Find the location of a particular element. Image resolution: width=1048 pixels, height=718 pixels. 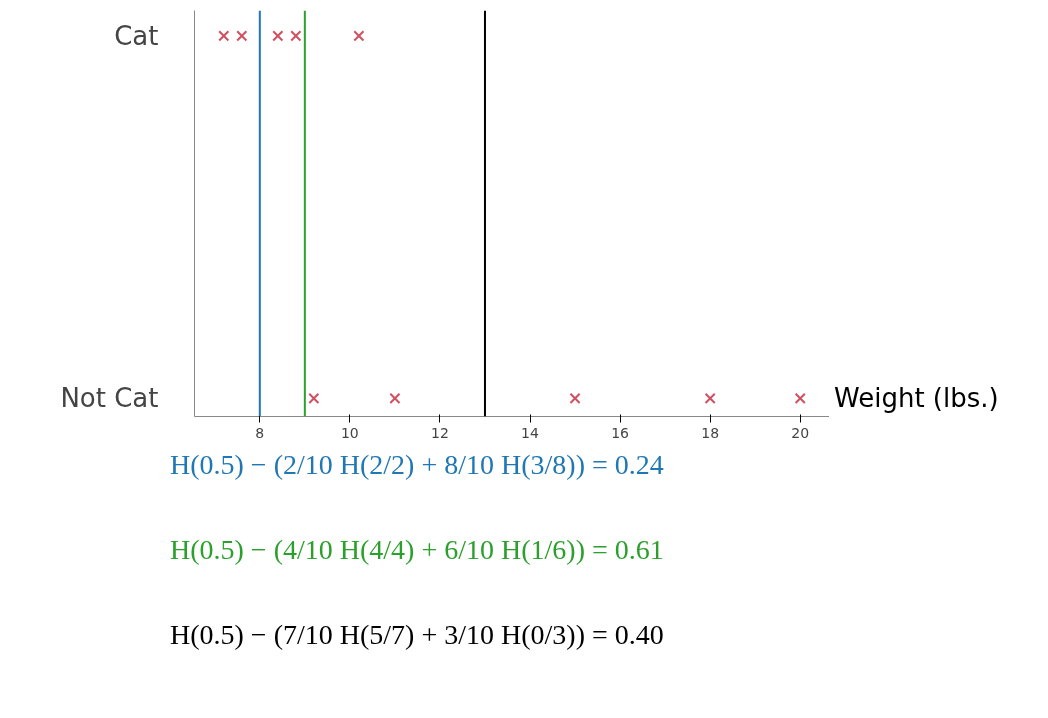

x-tick-label: 18 is located at coordinates (710, 432).